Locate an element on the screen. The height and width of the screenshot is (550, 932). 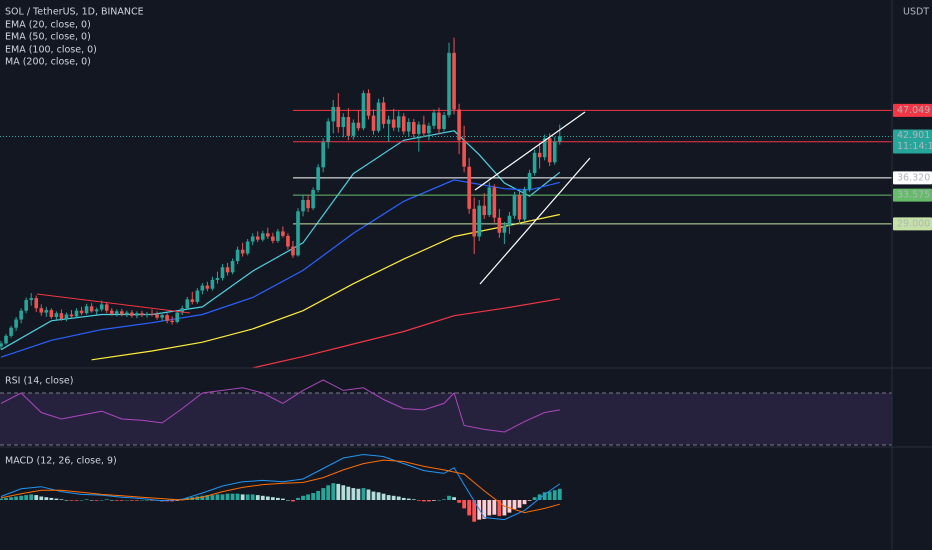
level-label: 47.049 is located at coordinates (913, 110).